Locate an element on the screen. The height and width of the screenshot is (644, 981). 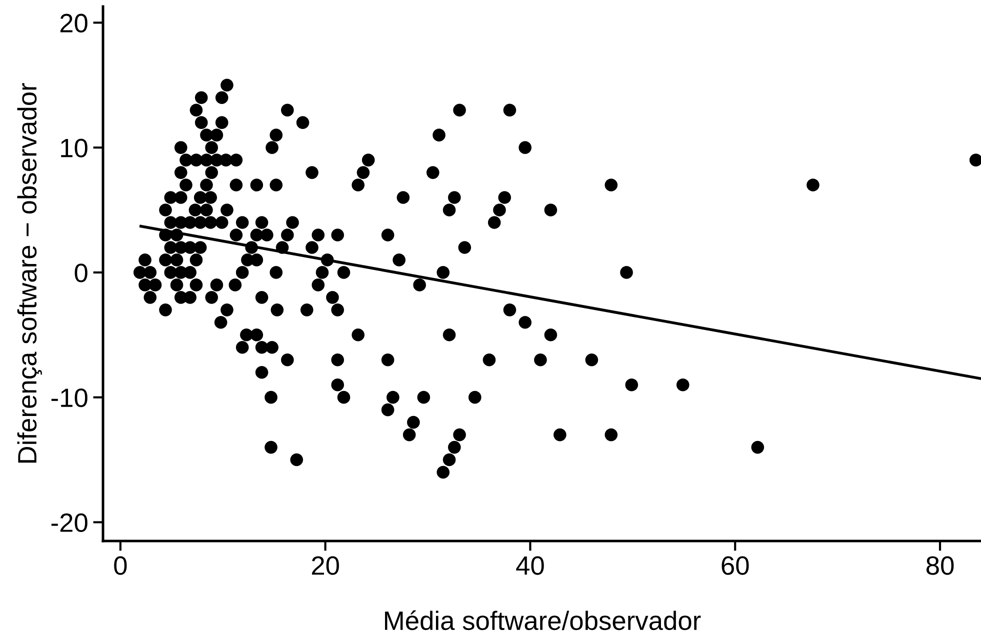
y-tick-label: 20 is located at coordinates (74, 23).